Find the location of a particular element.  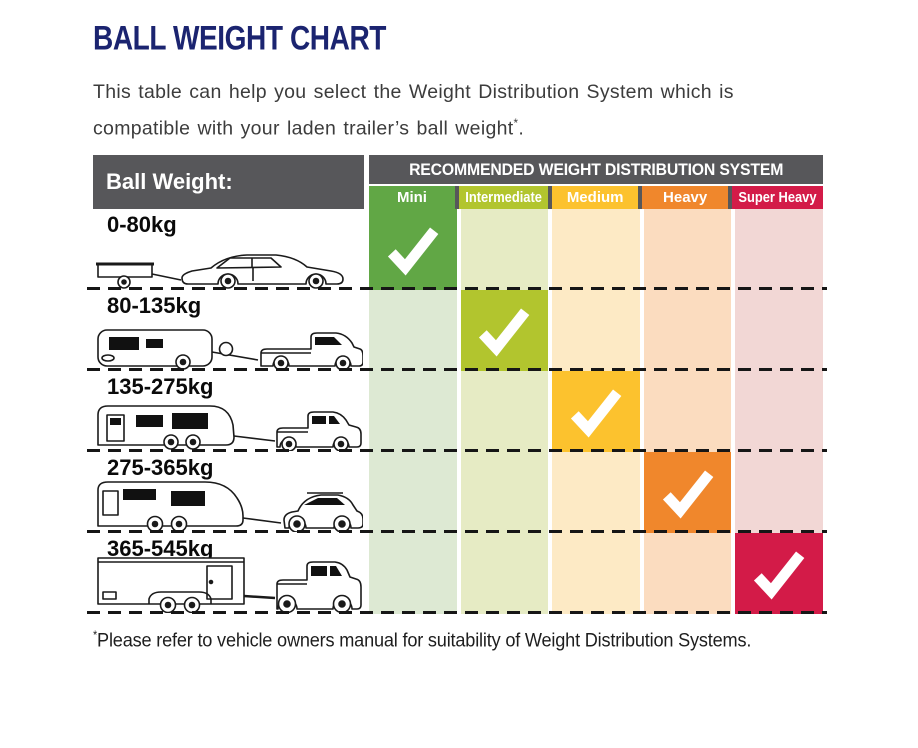

matrix-column-medium is located at coordinates (596, 411).